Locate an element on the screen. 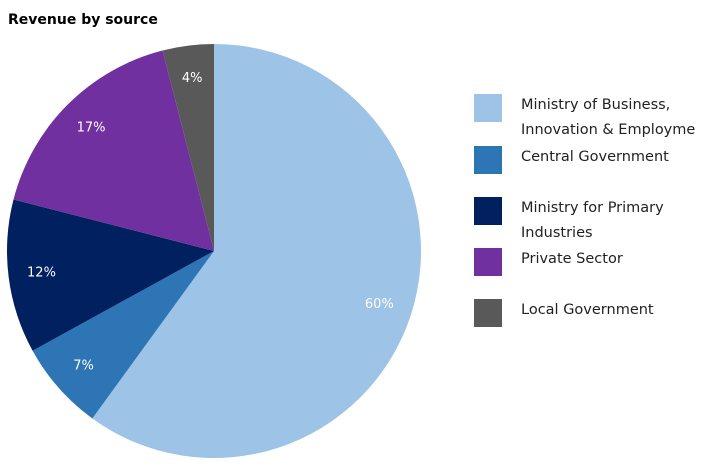  legend-label: Ministry for Primary Industries is located at coordinates (592, 220).